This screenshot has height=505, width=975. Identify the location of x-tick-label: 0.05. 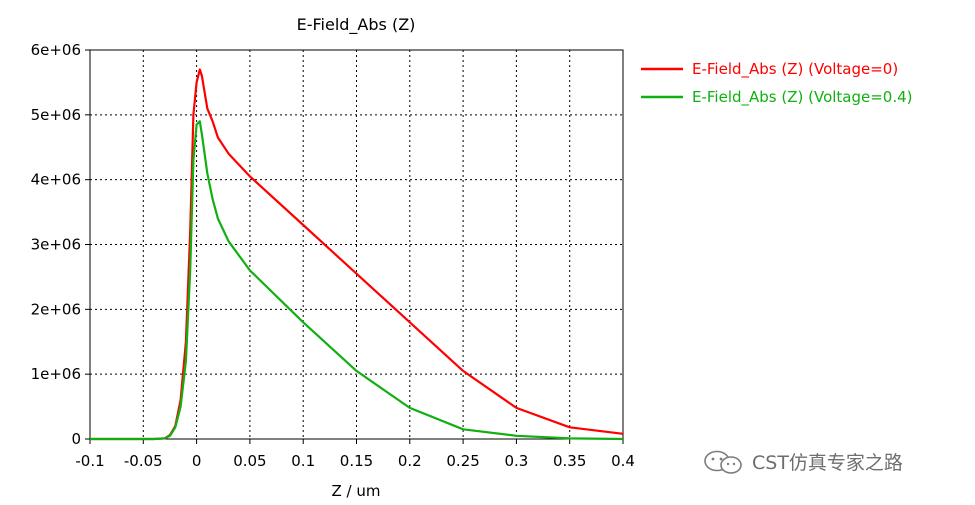
(249, 461).